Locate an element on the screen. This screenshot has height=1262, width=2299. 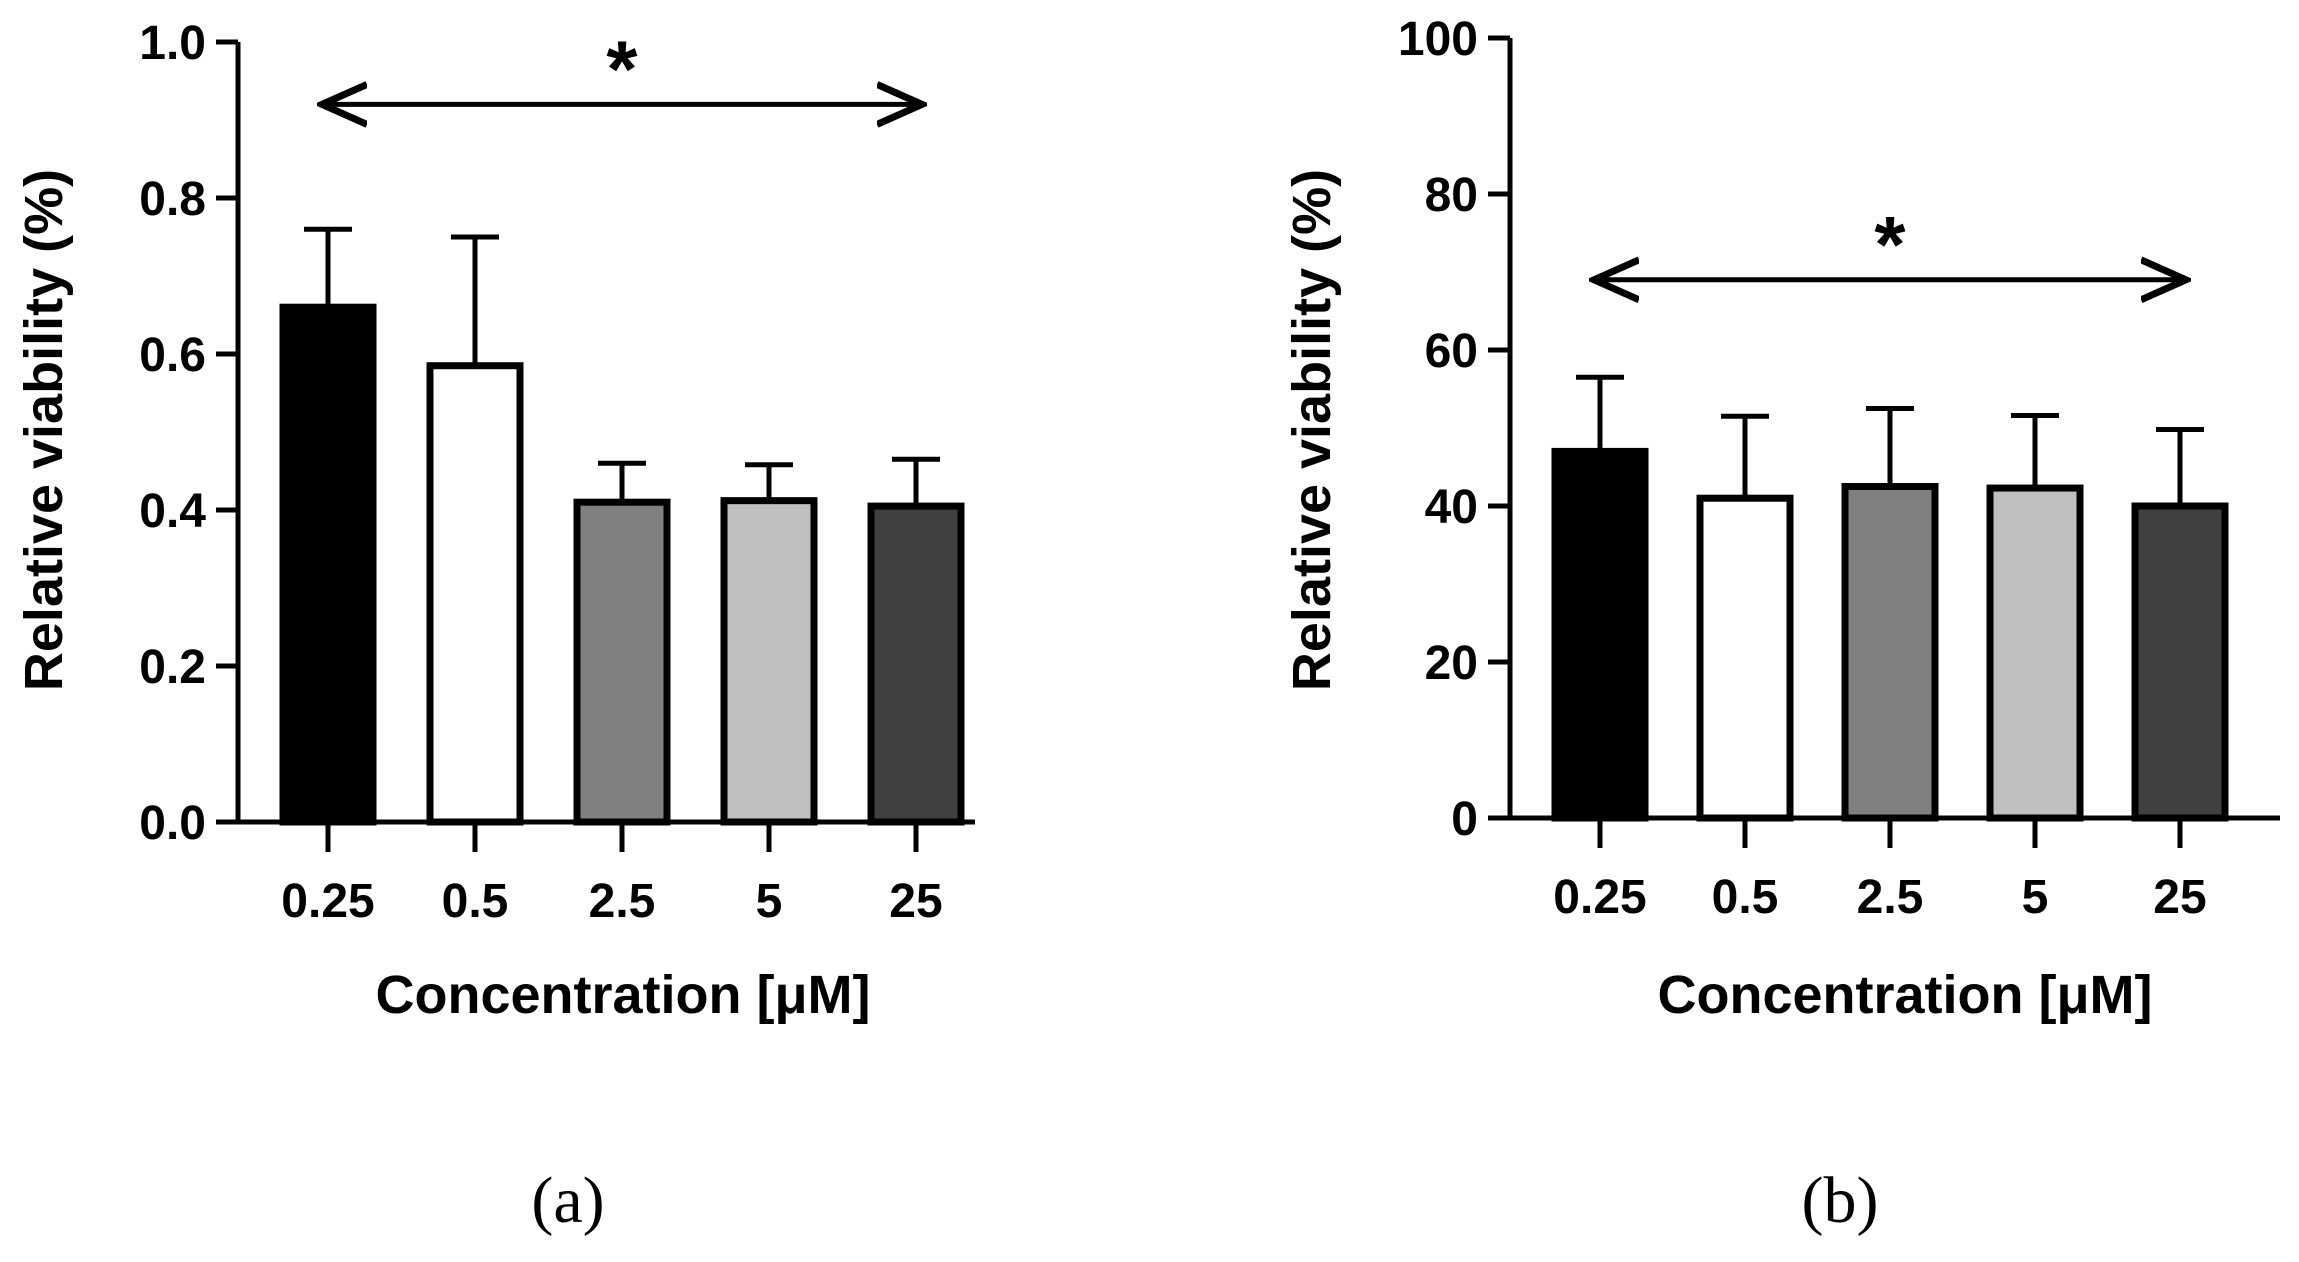
y-tick-label: 80 is located at coordinates (1451, 195).